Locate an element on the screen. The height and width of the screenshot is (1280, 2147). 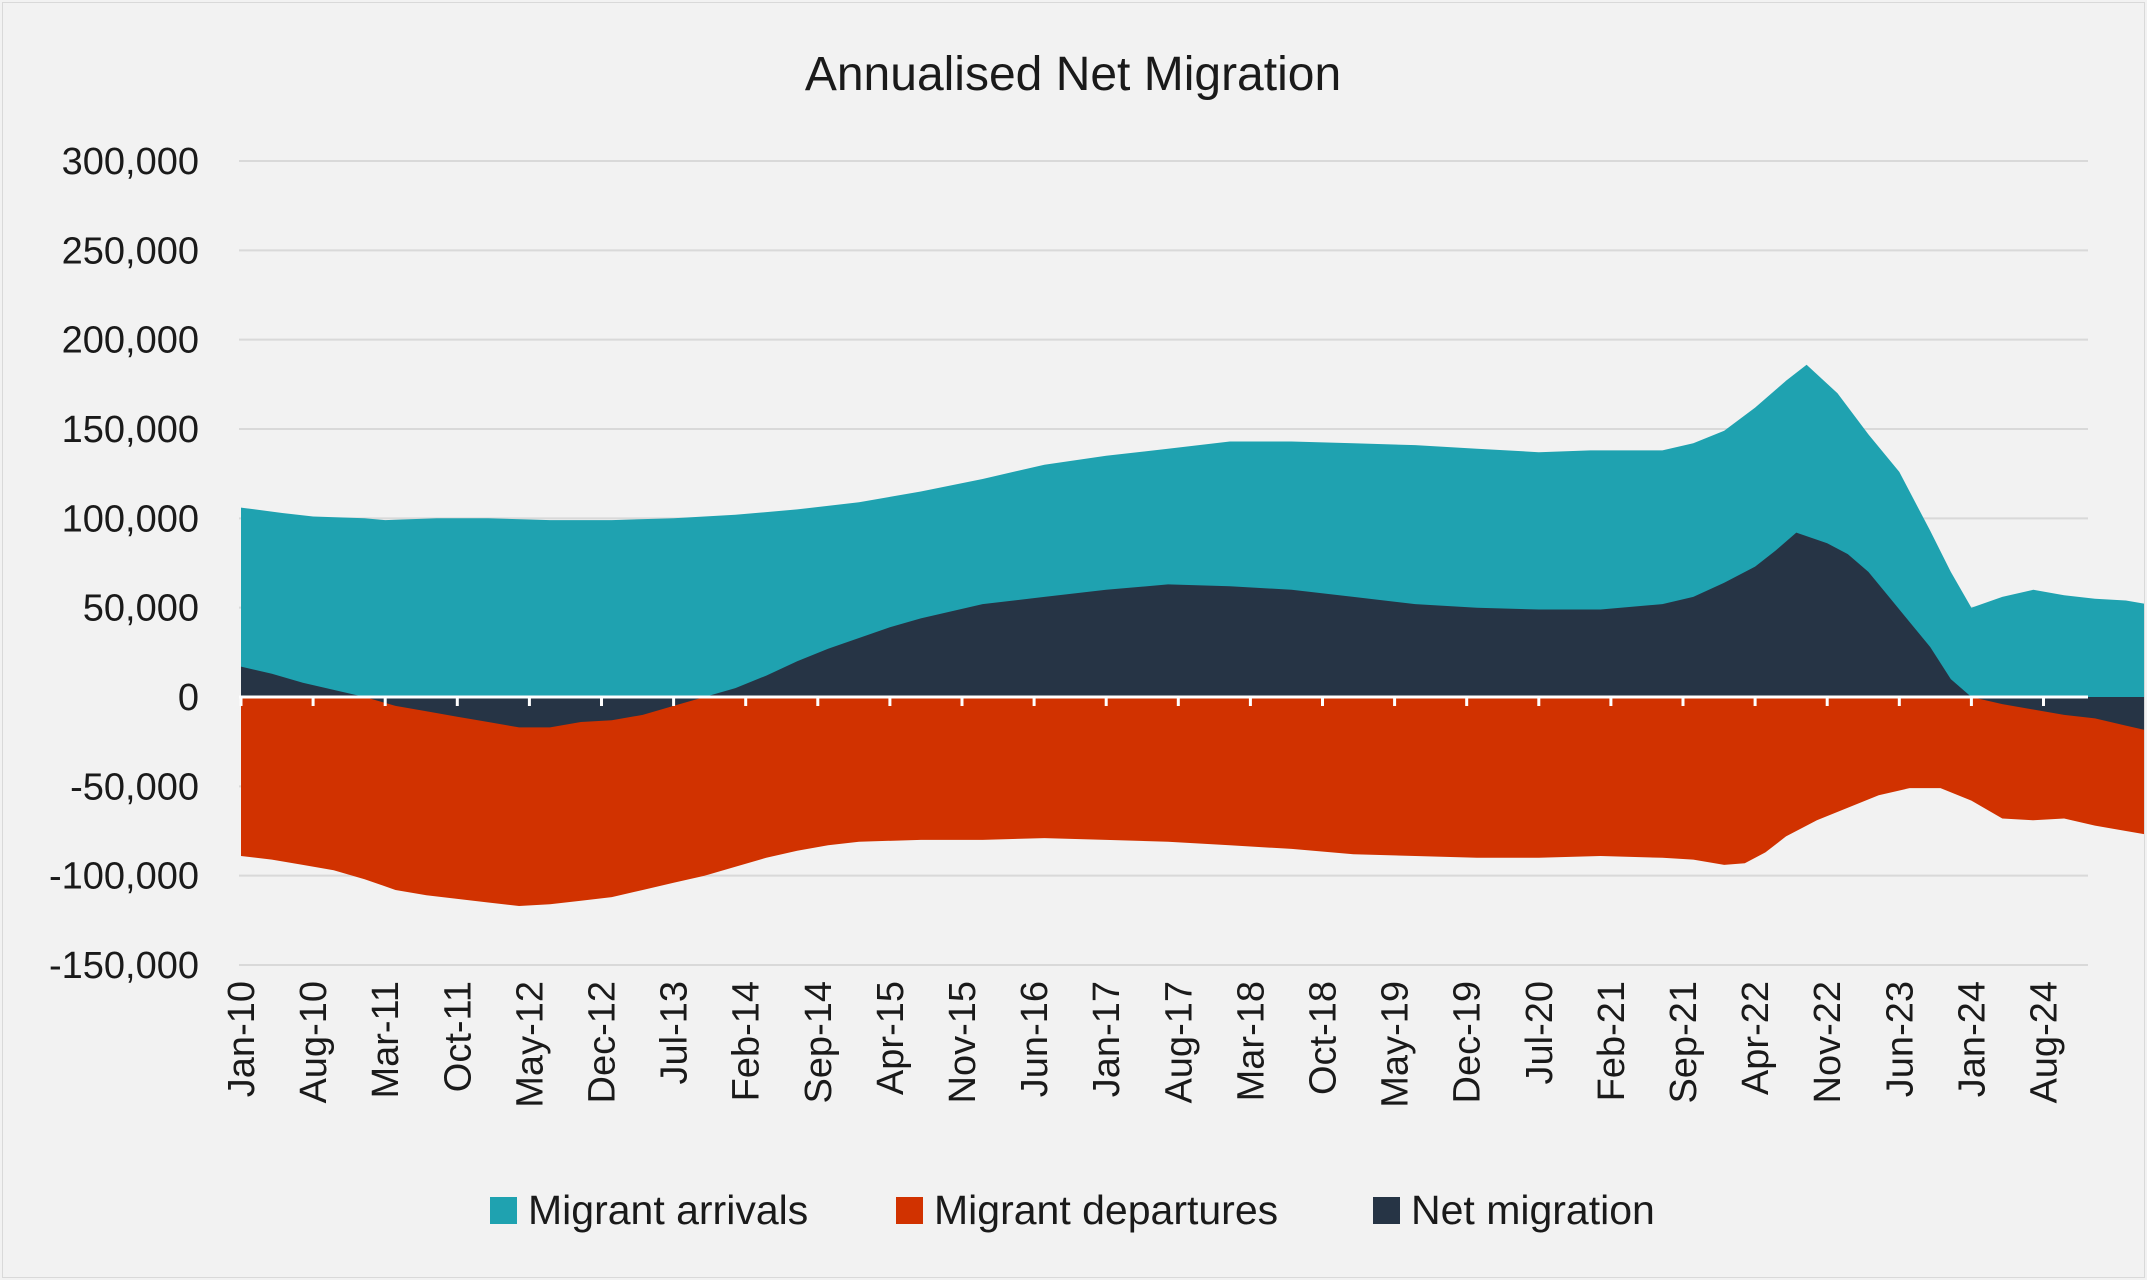
x-tick-label: Jan-24 is located at coordinates (1972, 1039).